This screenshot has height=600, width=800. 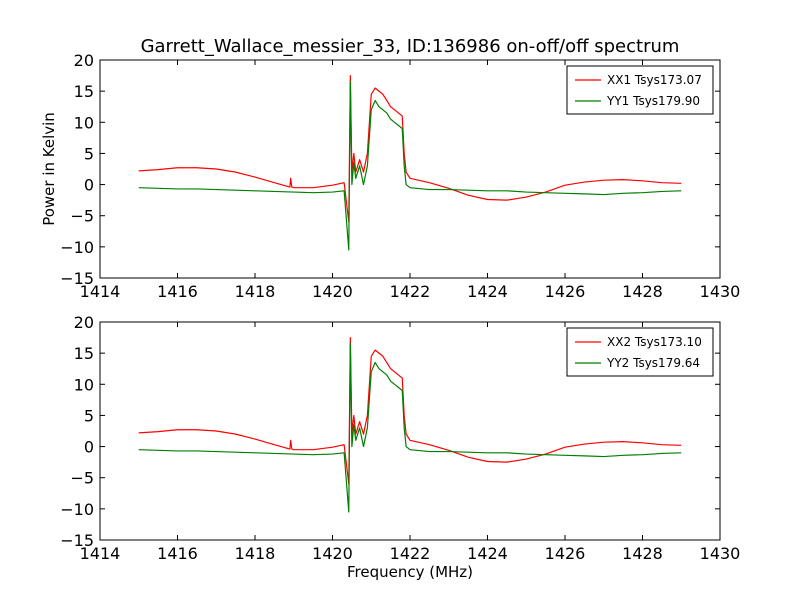 I want to click on legend: XX1 Tsys173.07 YY1 Tsys179.90, so click(x=640, y=90).